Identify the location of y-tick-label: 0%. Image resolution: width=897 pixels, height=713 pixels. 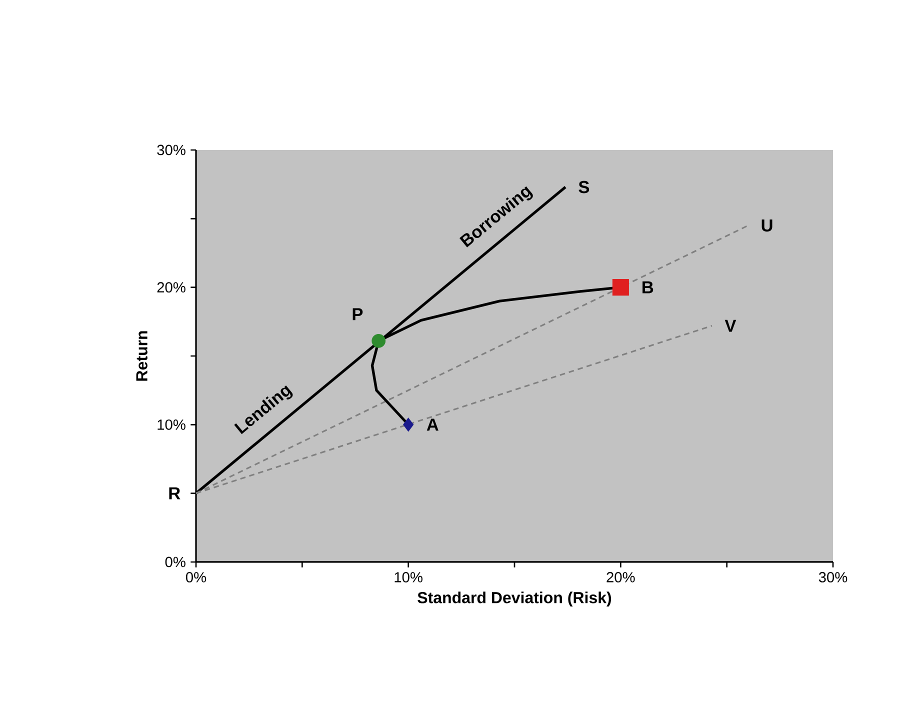
(175, 562).